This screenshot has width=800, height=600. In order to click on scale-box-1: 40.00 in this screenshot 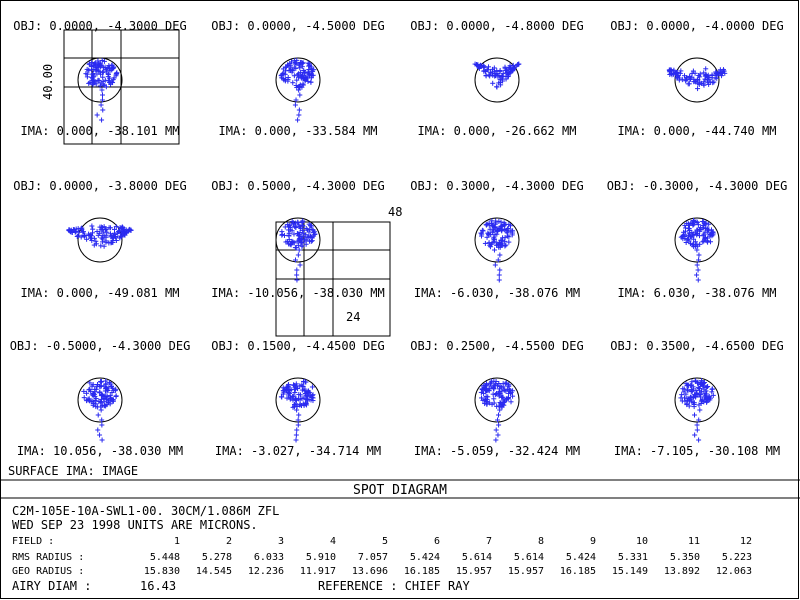, I will do `click(110, 87)`.